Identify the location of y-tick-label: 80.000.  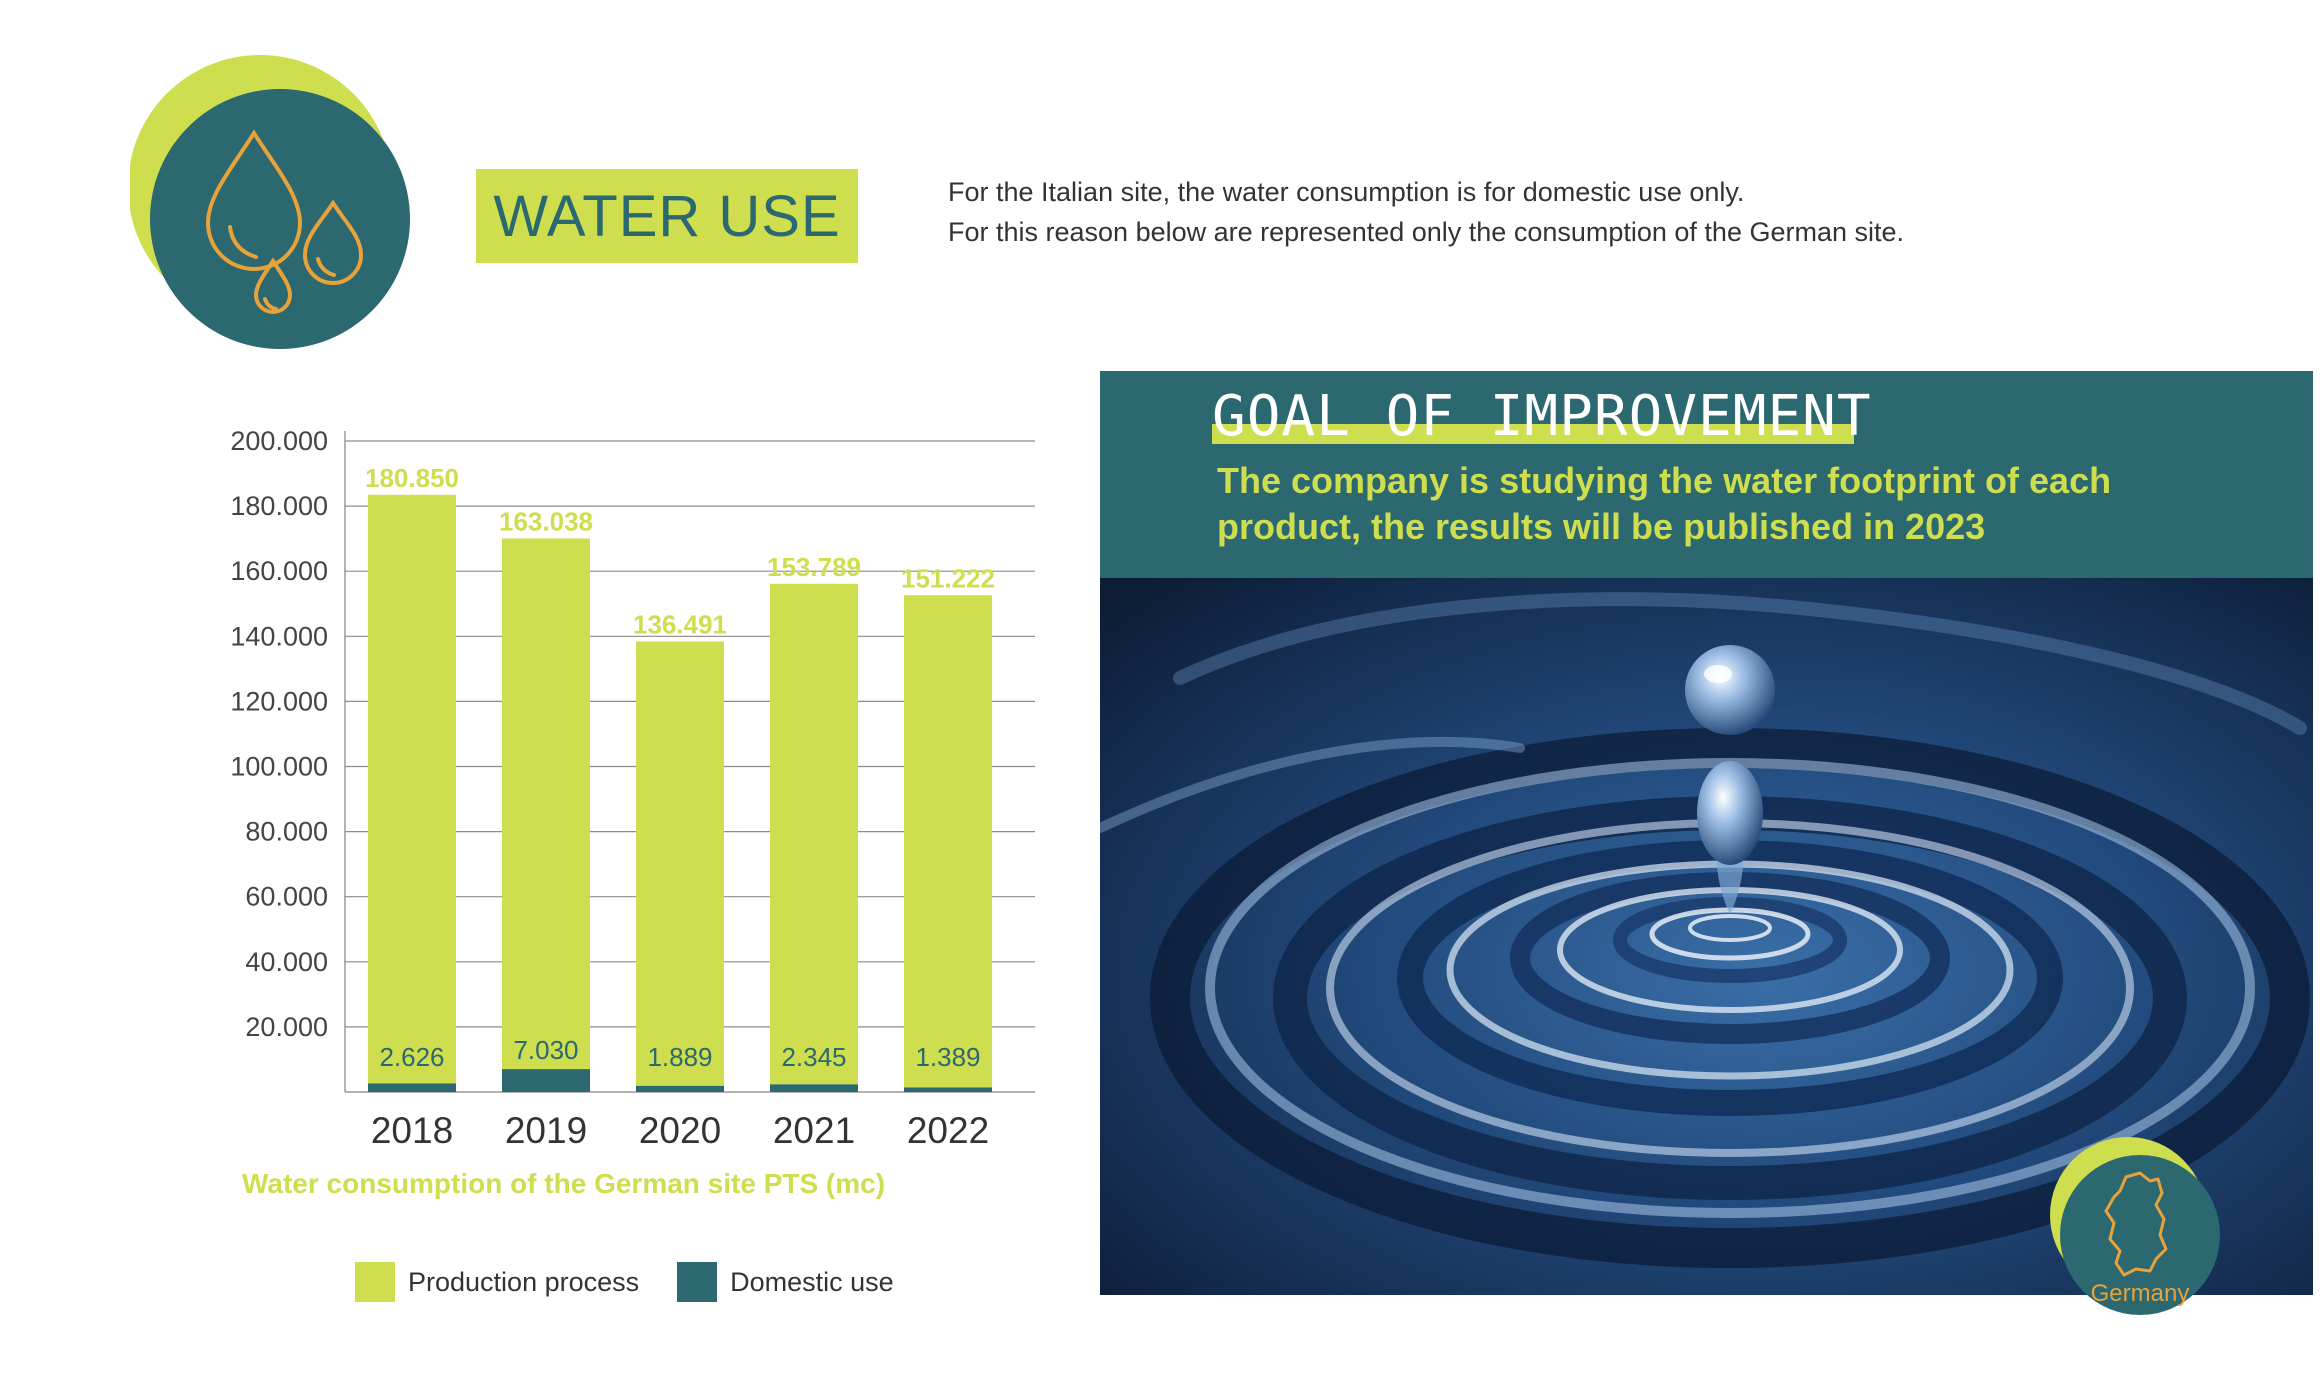
(286, 832).